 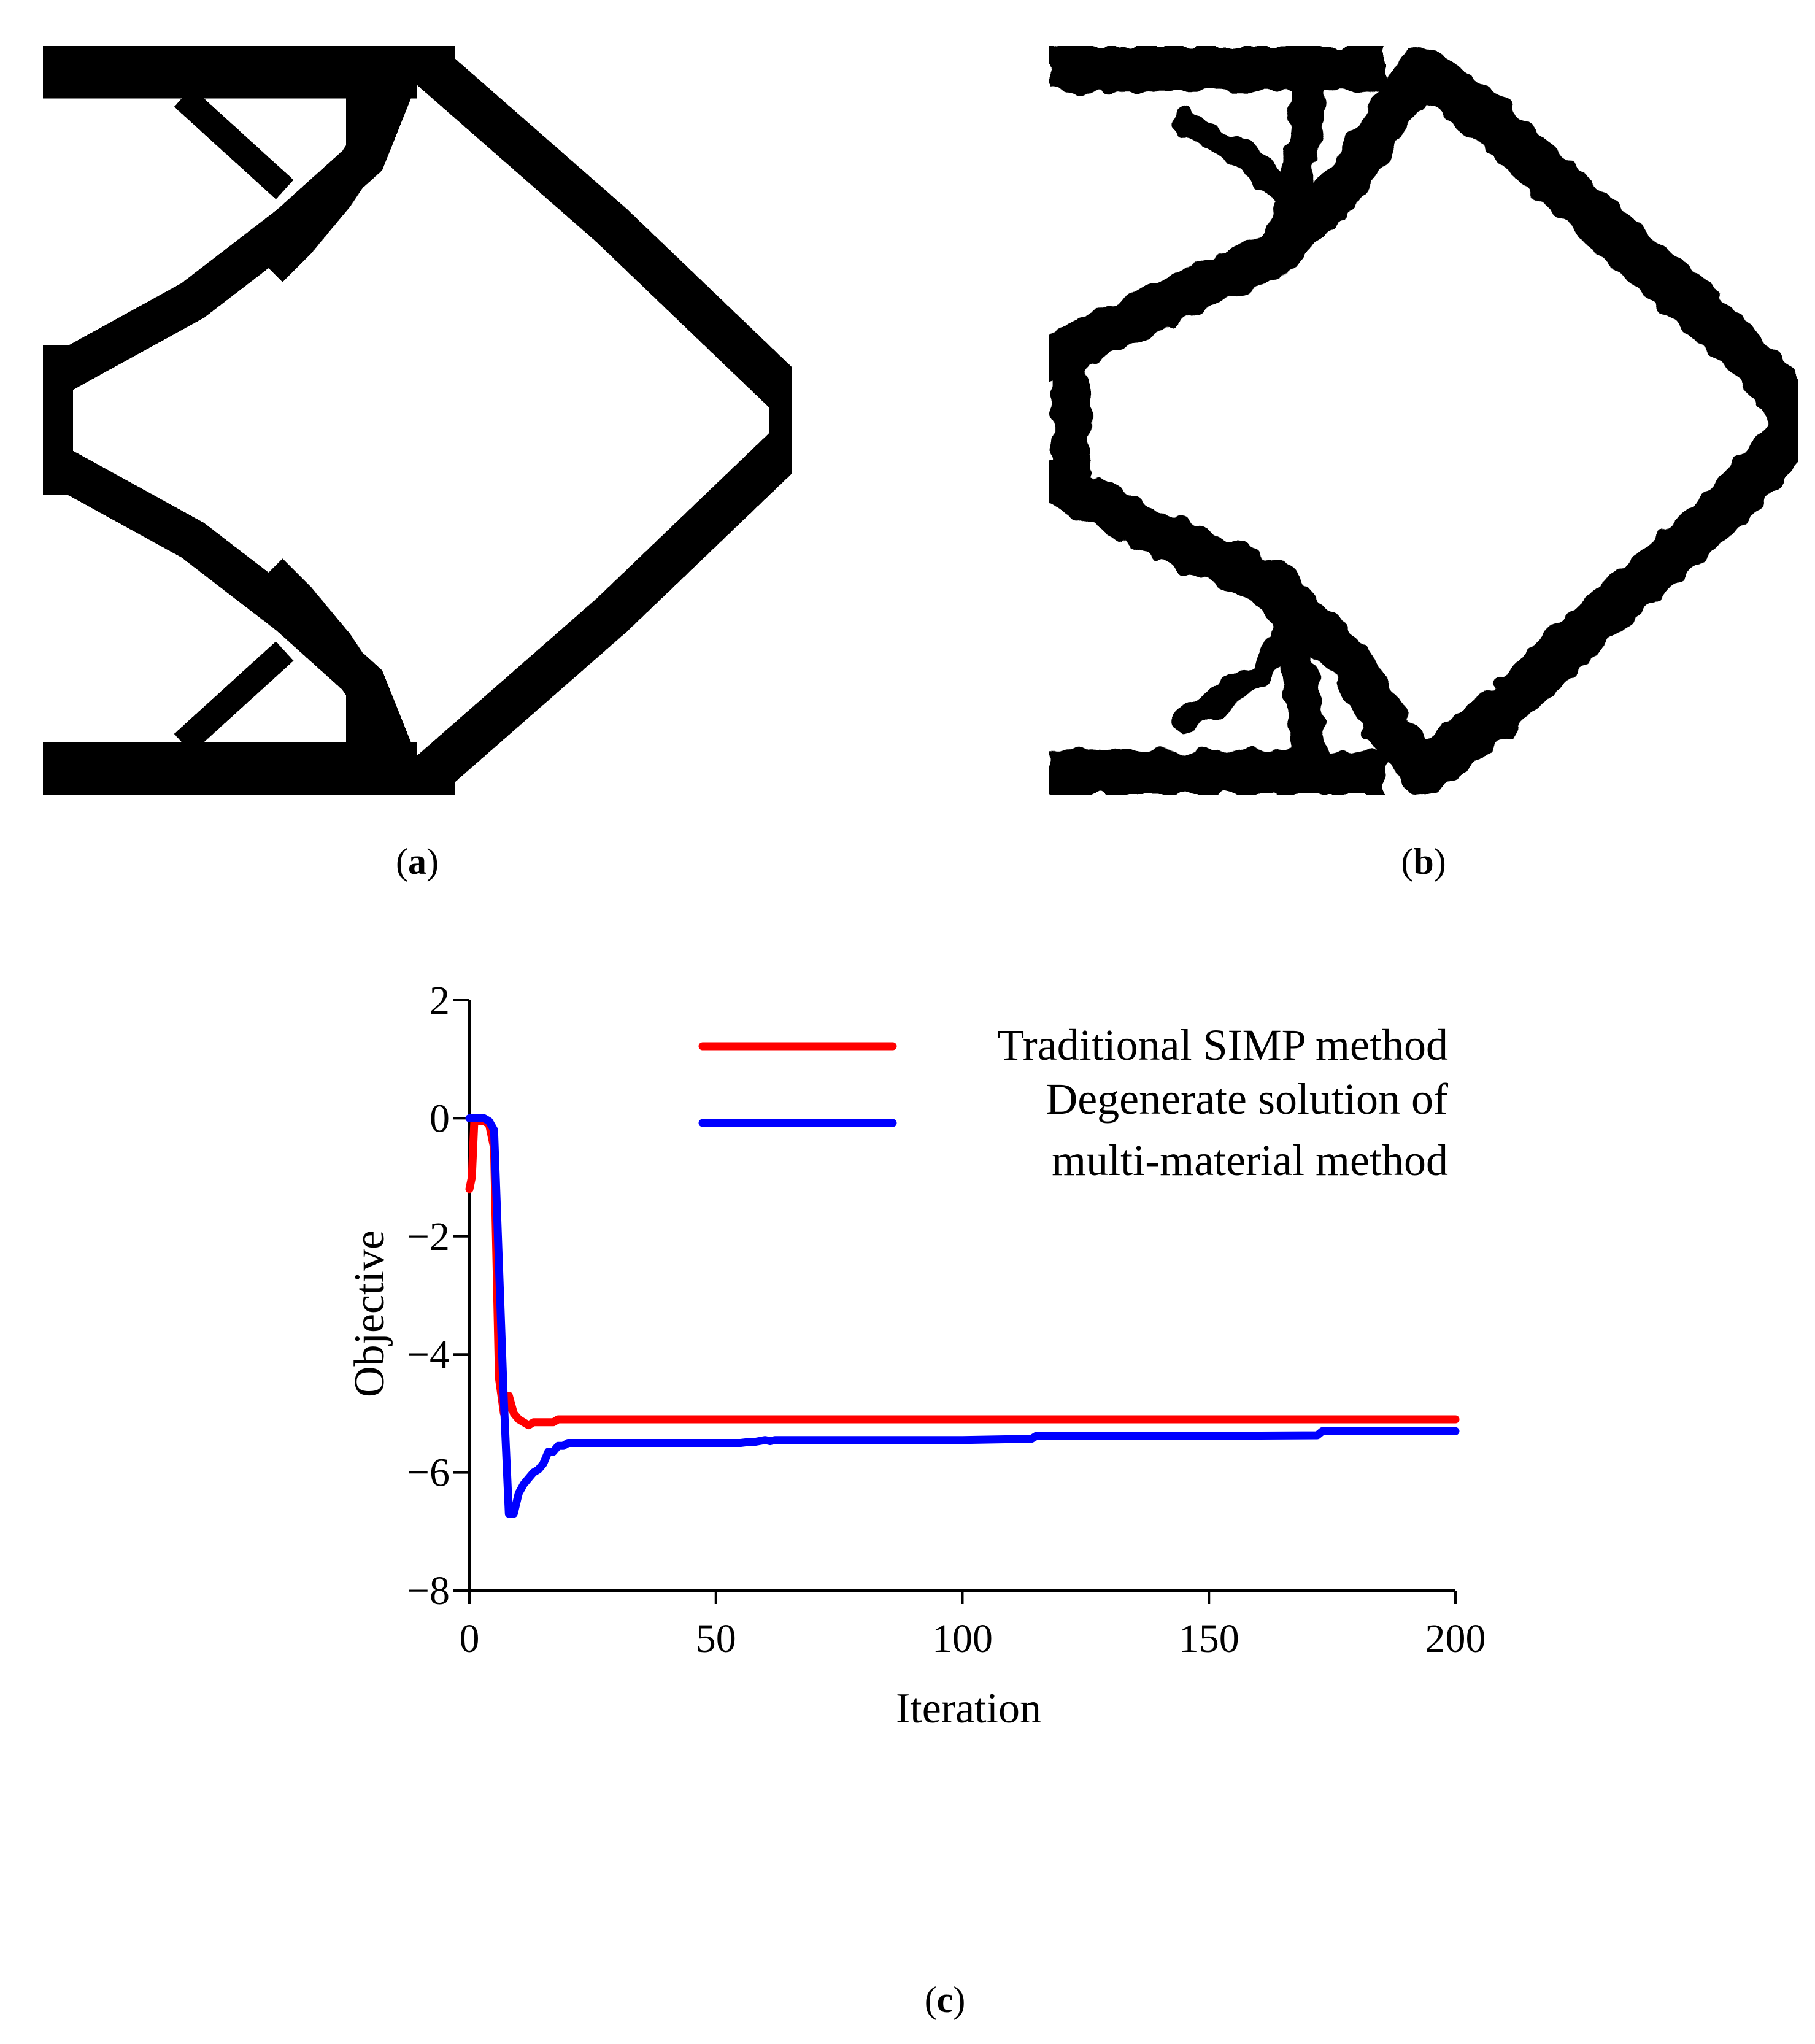 I want to click on legend-label-simp: Traditional SIMP method, so click(x=1222, y=1045).